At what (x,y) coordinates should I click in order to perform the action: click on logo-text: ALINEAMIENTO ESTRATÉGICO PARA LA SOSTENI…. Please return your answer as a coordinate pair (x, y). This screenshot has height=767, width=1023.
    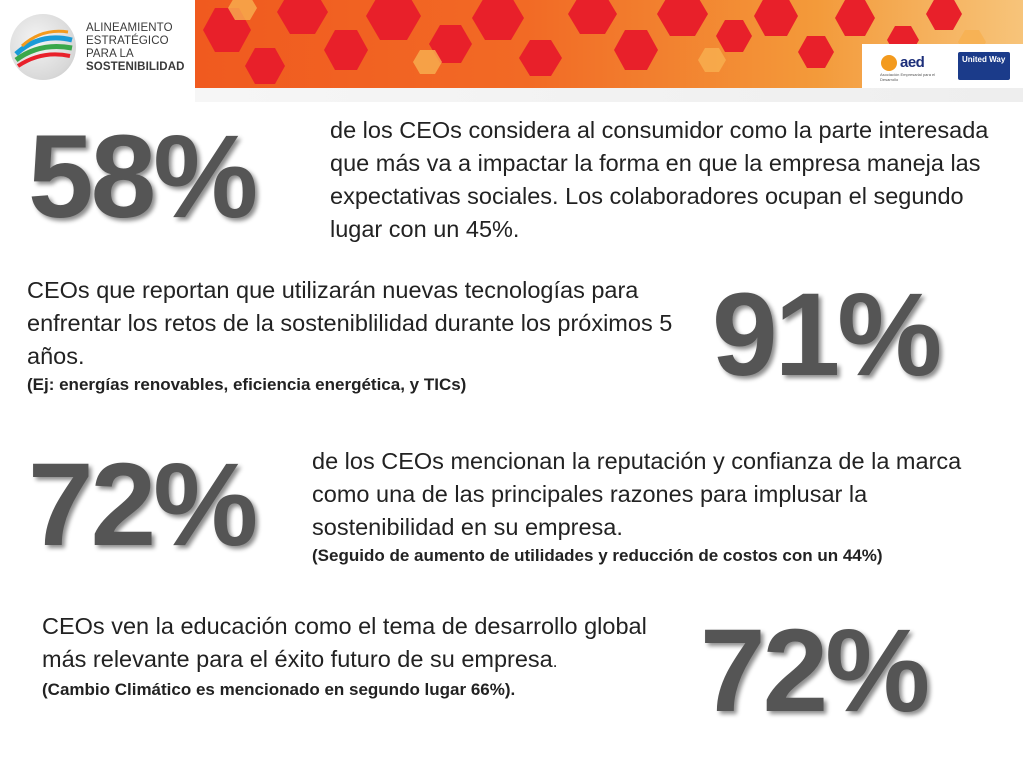
    Looking at the image, I should click on (135, 47).